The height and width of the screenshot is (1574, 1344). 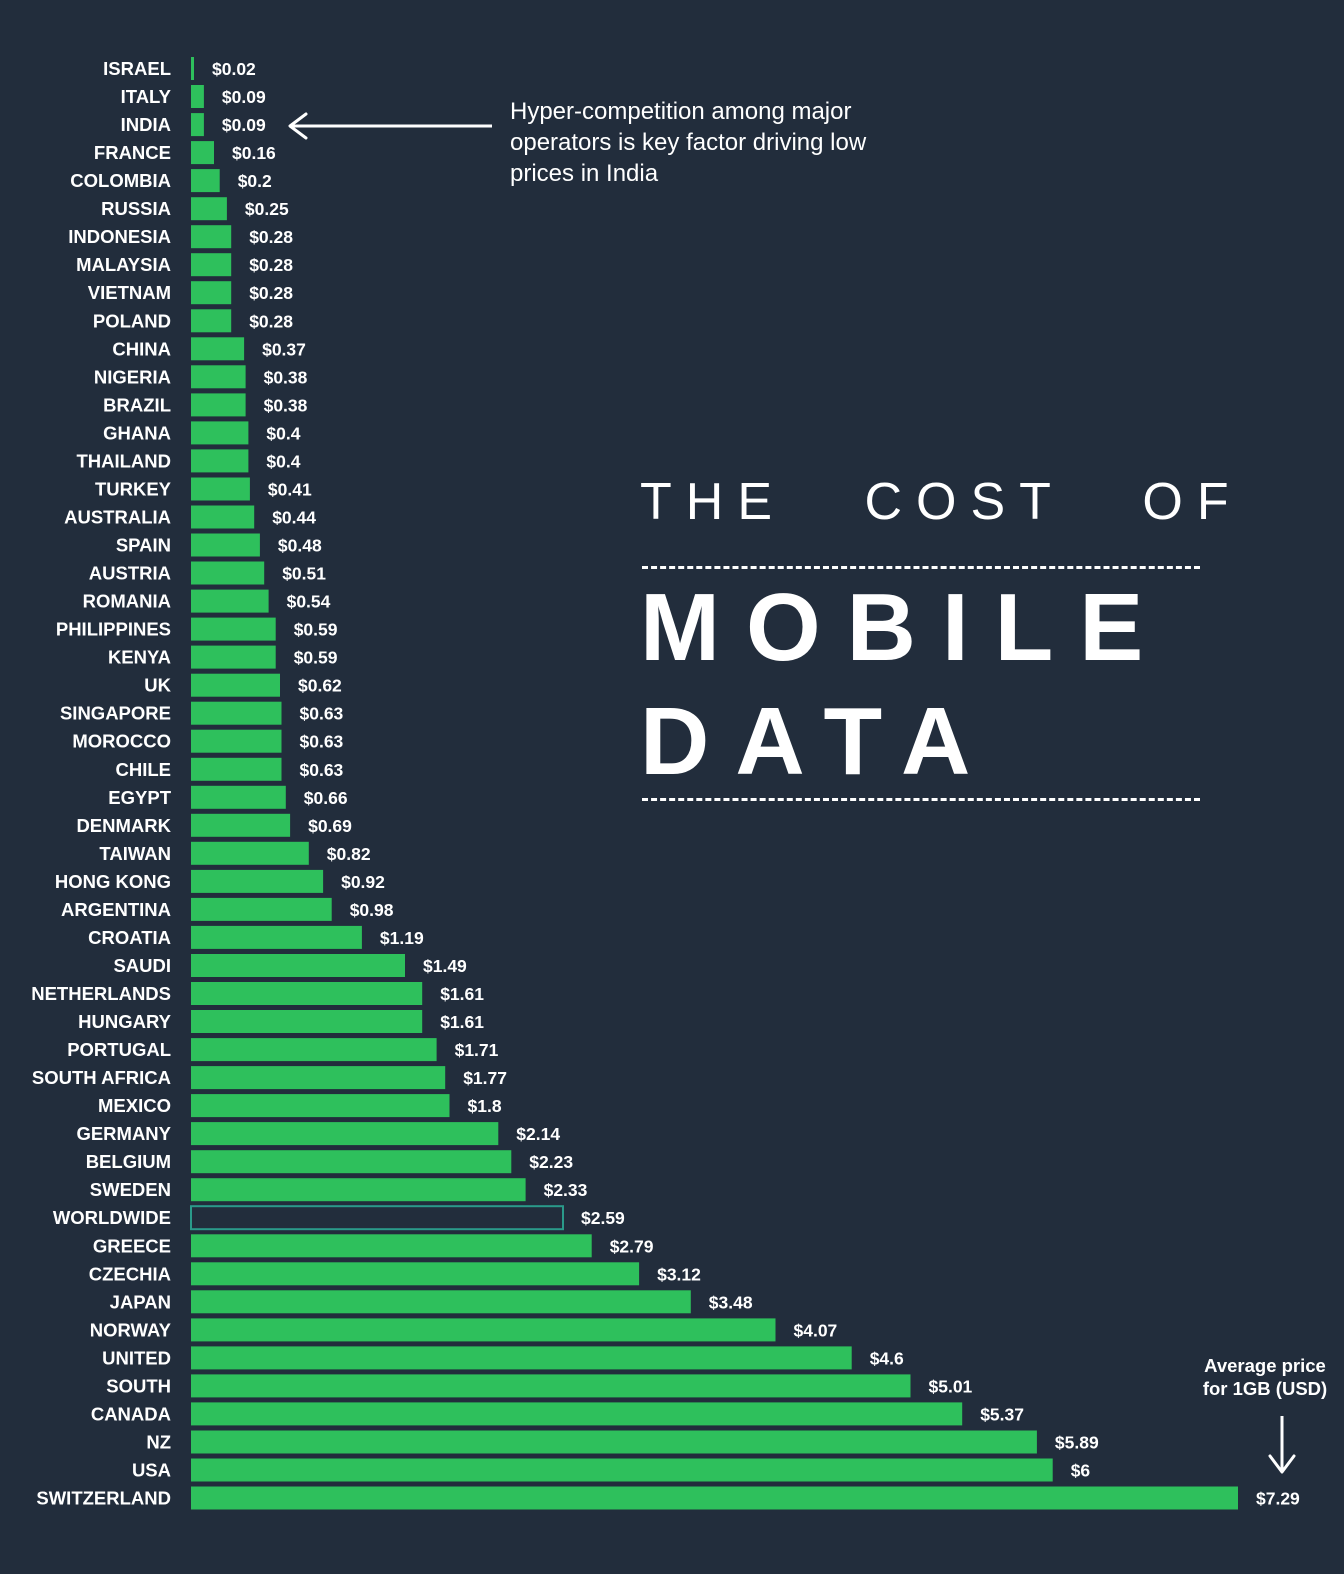 What do you see at coordinates (218, 405) in the screenshot?
I see `bar-brazil` at bounding box center [218, 405].